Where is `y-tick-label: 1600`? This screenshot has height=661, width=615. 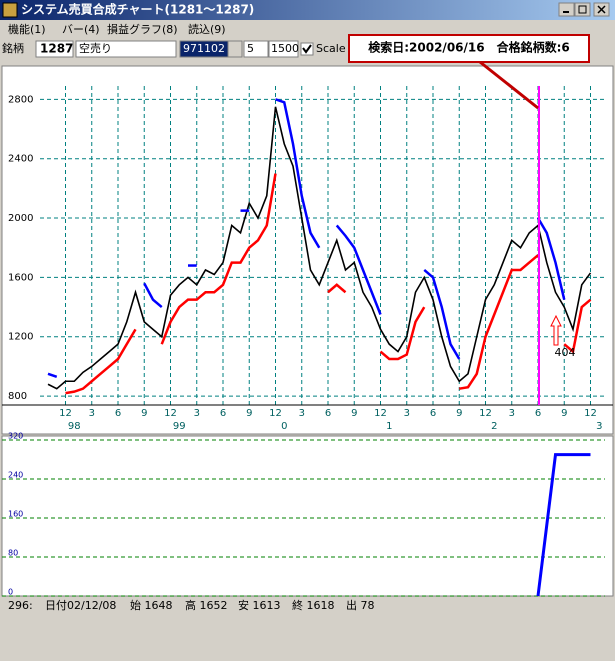 y-tick-label: 1600 is located at coordinates (20, 277).